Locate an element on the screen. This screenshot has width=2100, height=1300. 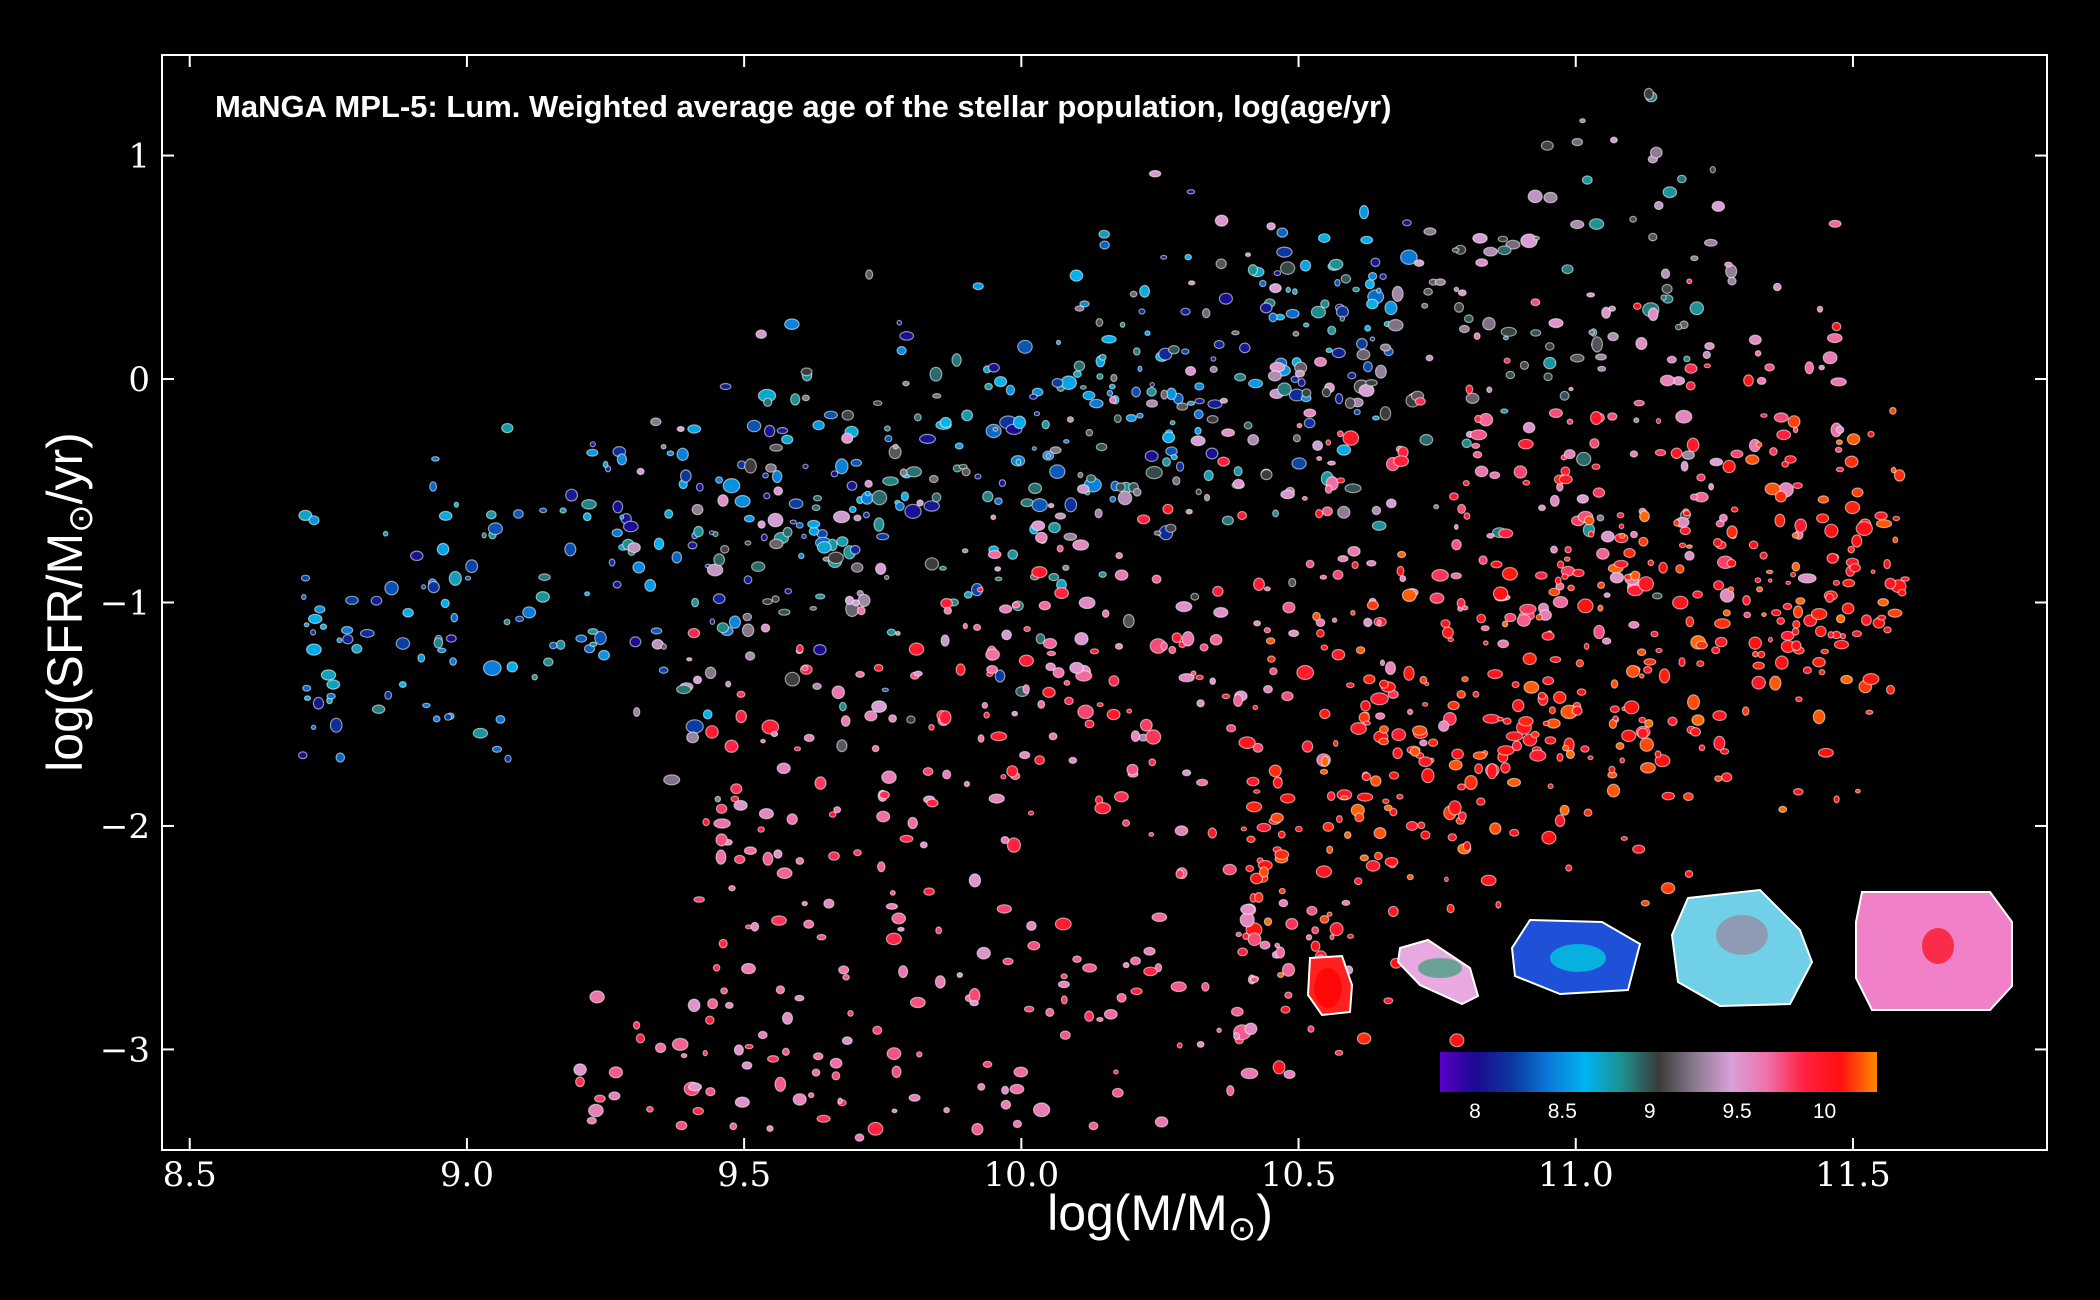
galaxy-inset is located at coordinates (1438, 972).